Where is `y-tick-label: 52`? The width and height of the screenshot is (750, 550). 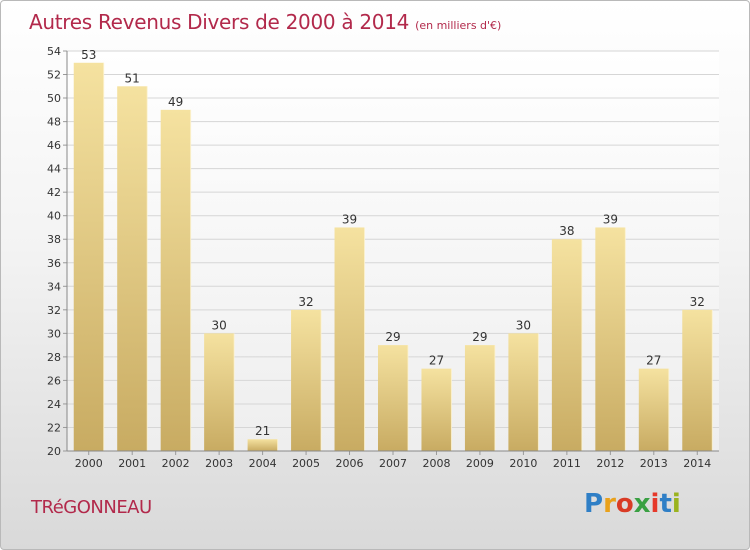
y-tick-label: 52 is located at coordinates (54, 75).